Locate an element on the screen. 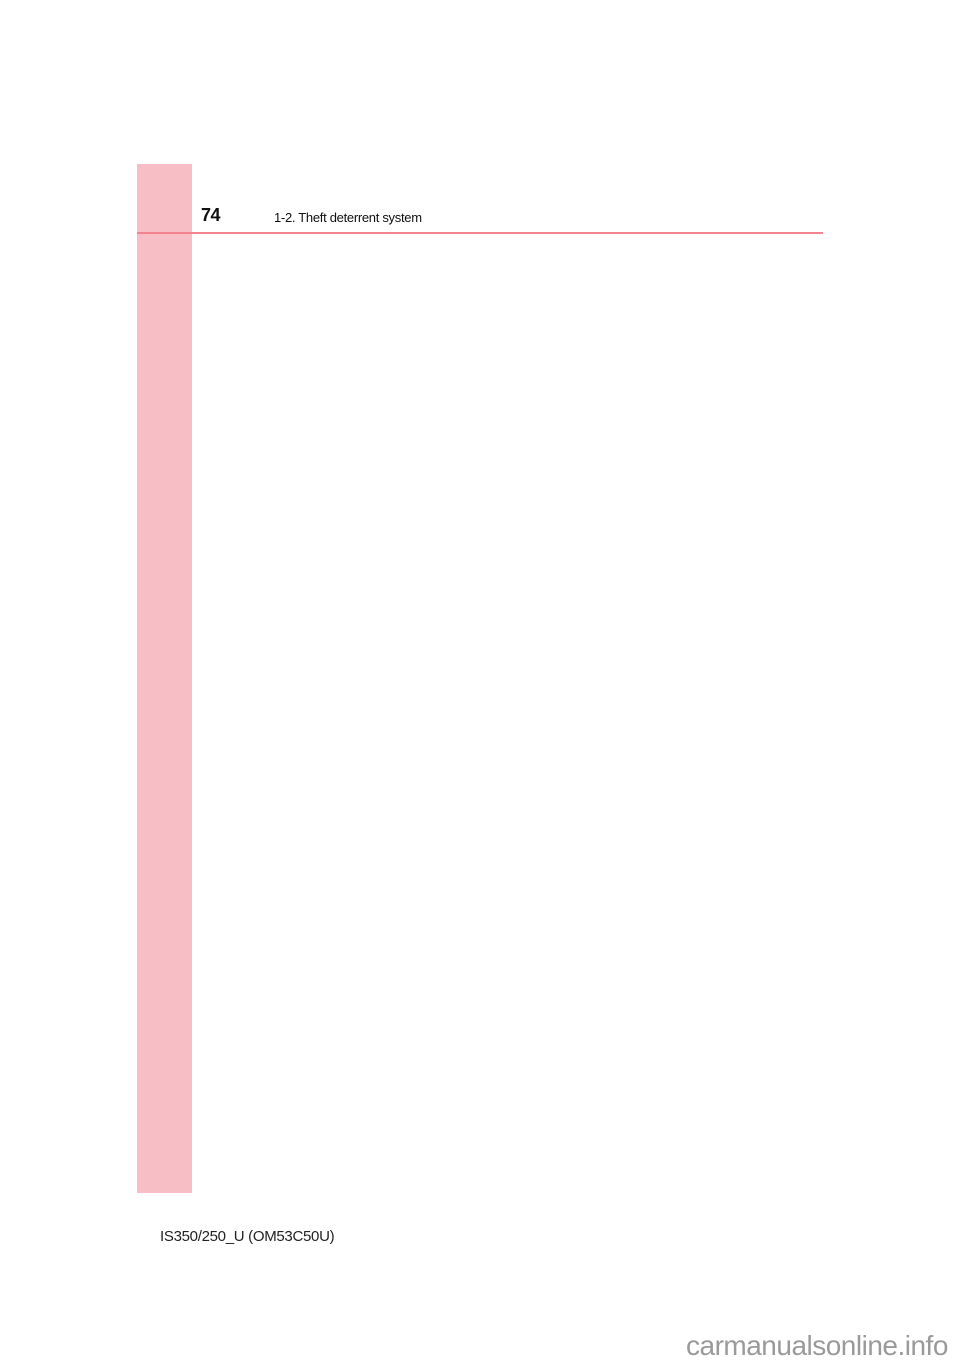 This screenshot has height=1362, width=960. page-number: 74 is located at coordinates (211, 215).